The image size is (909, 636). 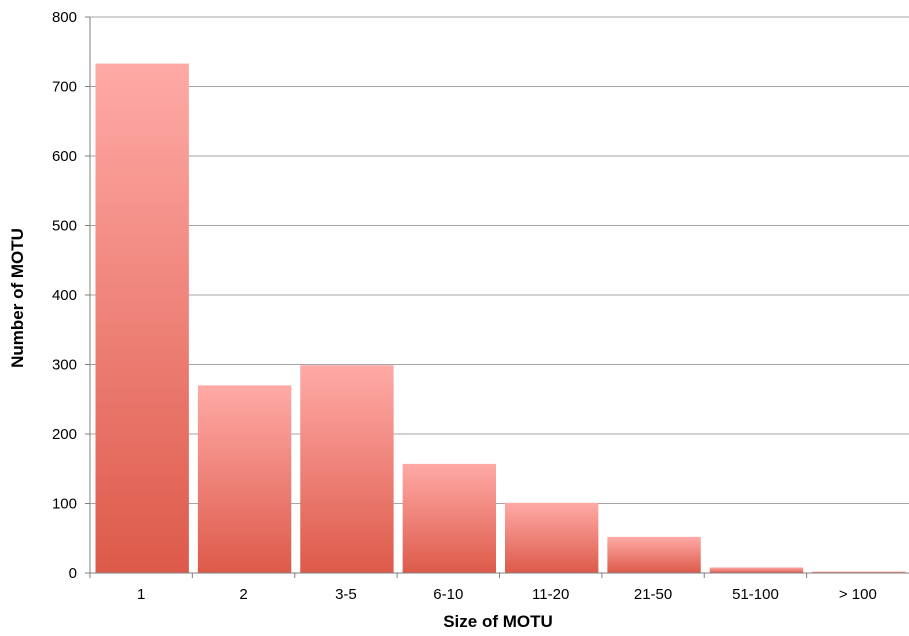 I want to click on x-tick-label: 21-50, so click(x=653, y=594).